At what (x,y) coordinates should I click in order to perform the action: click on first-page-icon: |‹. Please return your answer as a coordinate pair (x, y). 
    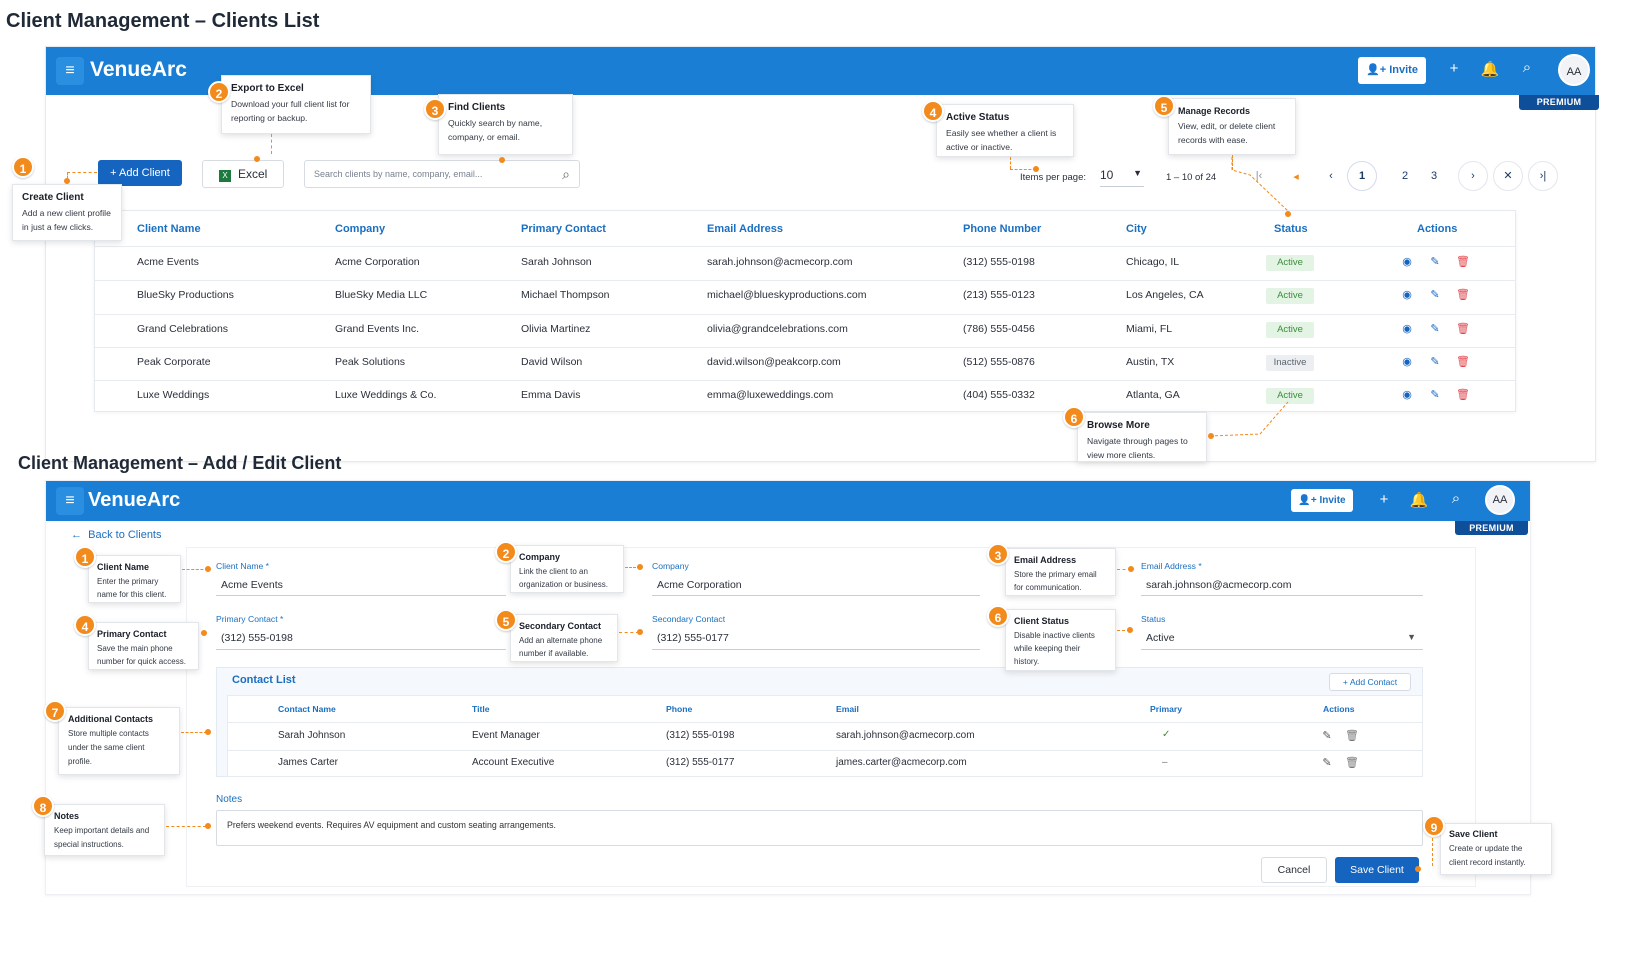
    Looking at the image, I should click on (1259, 176).